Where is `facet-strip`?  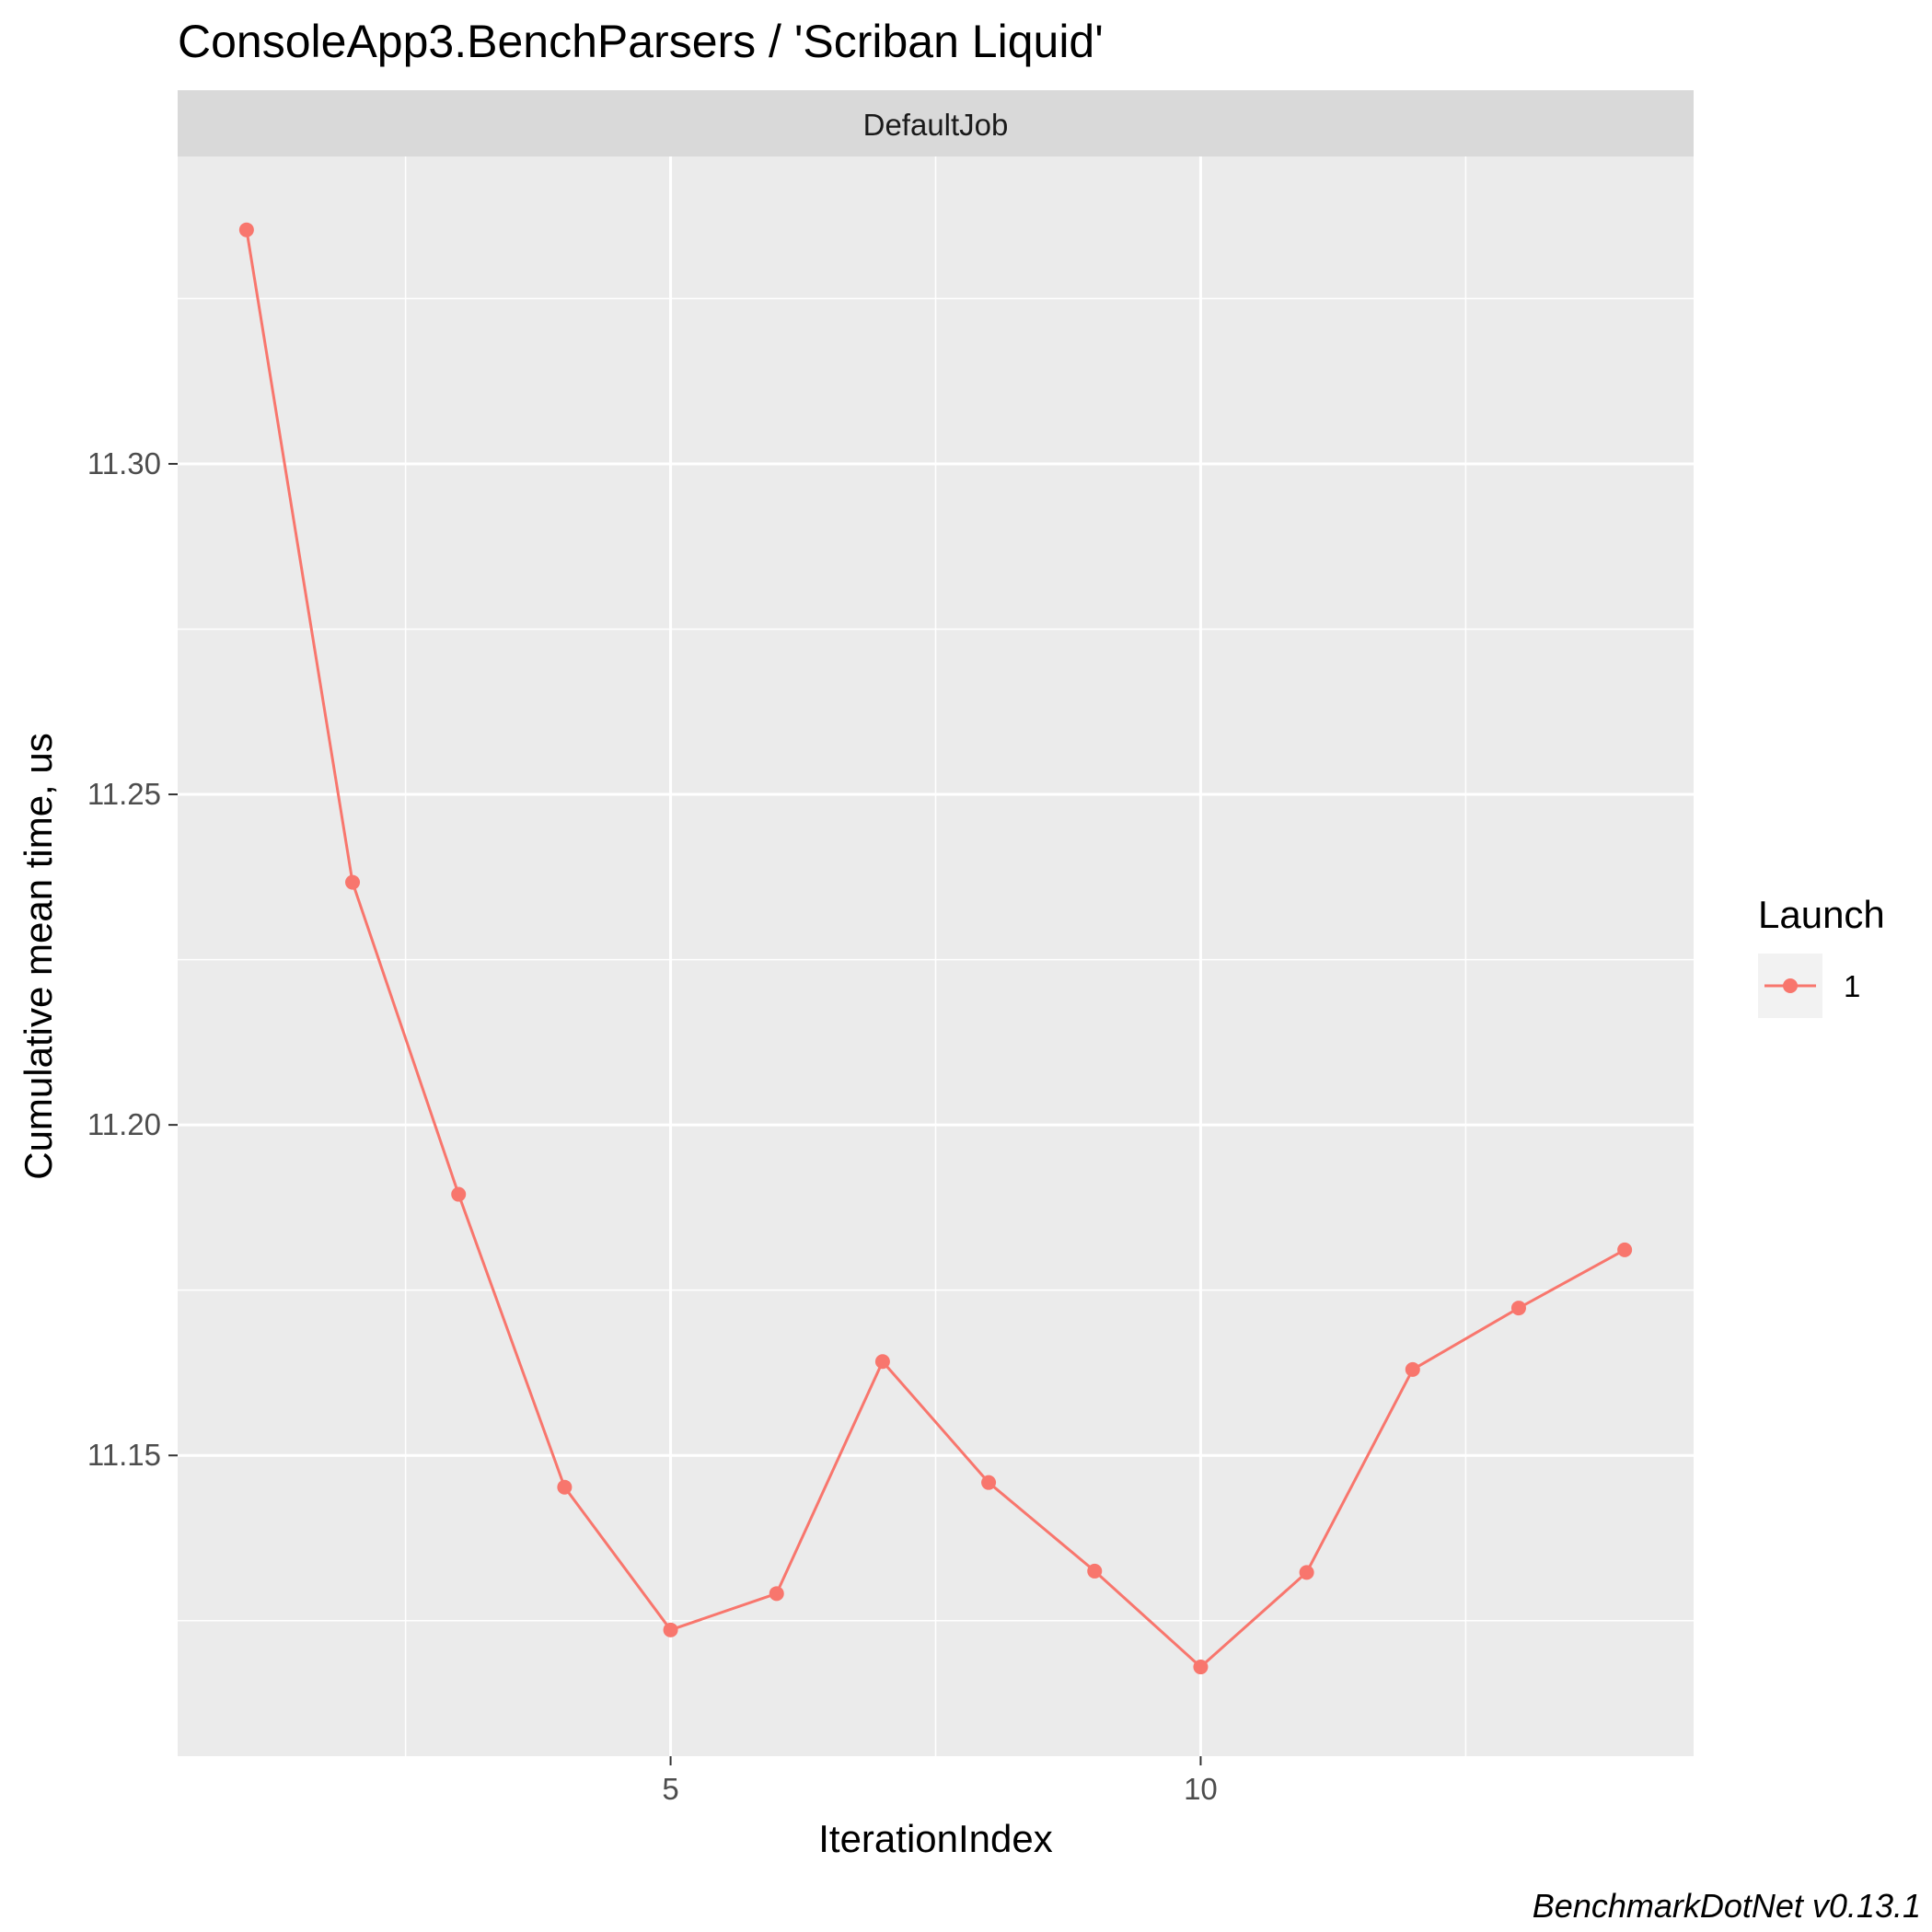 facet-strip is located at coordinates (936, 123).